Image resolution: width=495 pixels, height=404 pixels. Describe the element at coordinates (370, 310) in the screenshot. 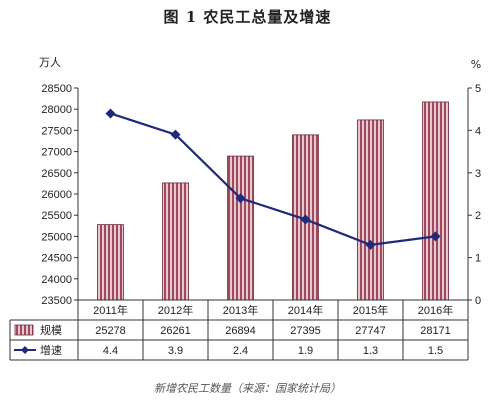

I see `category-label: 2015年` at that location.